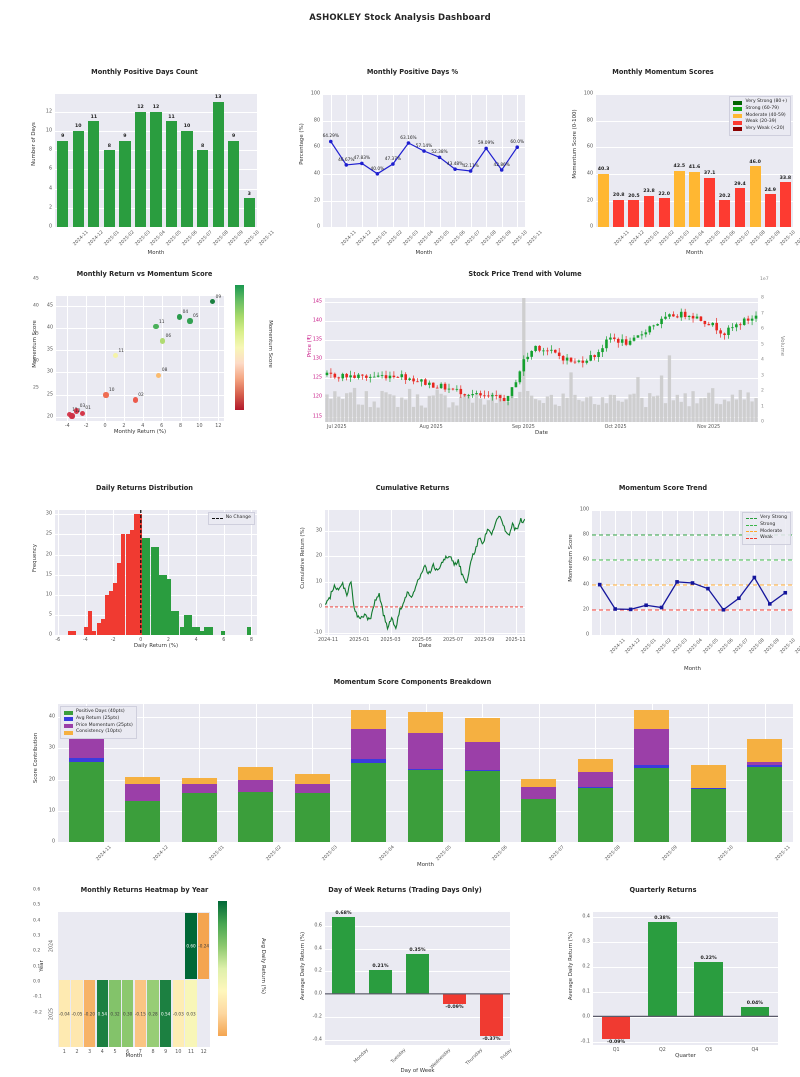  Describe the element at coordinates (682, 239) in the screenshot. I see `x-tick: 2025-03` at that location.